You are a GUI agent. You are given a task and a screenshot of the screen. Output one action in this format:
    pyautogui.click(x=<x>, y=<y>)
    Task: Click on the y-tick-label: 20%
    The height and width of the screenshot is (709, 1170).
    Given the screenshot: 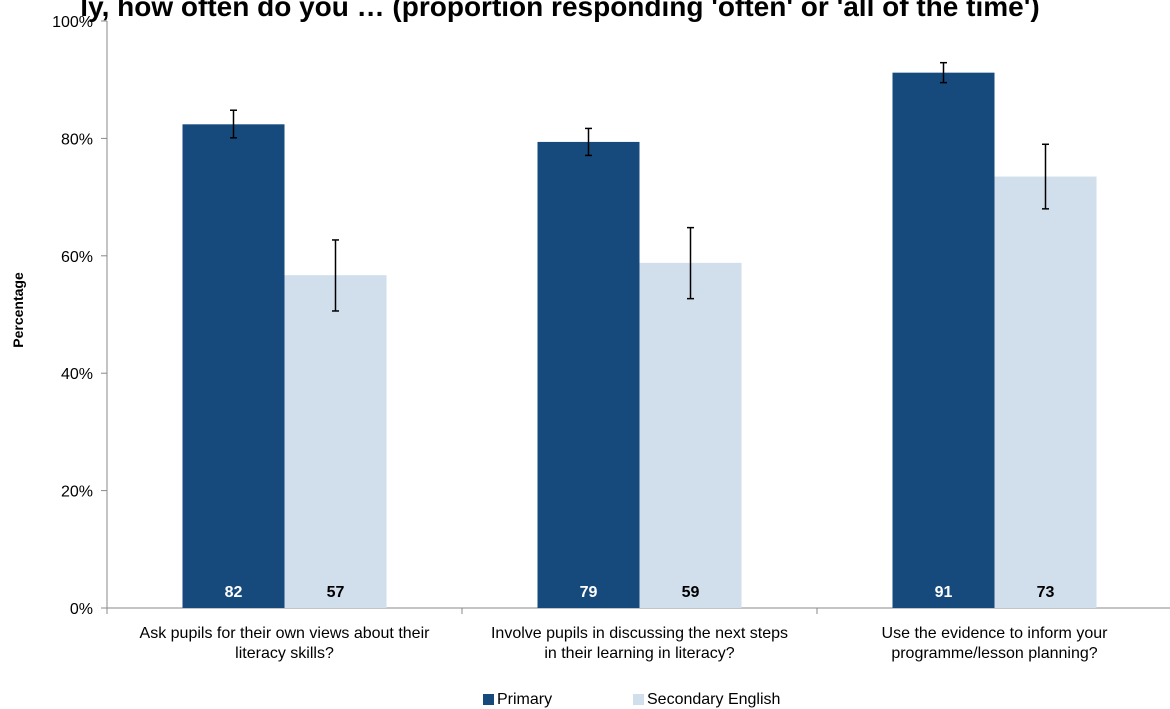 What is the action you would take?
    pyautogui.click(x=77, y=492)
    